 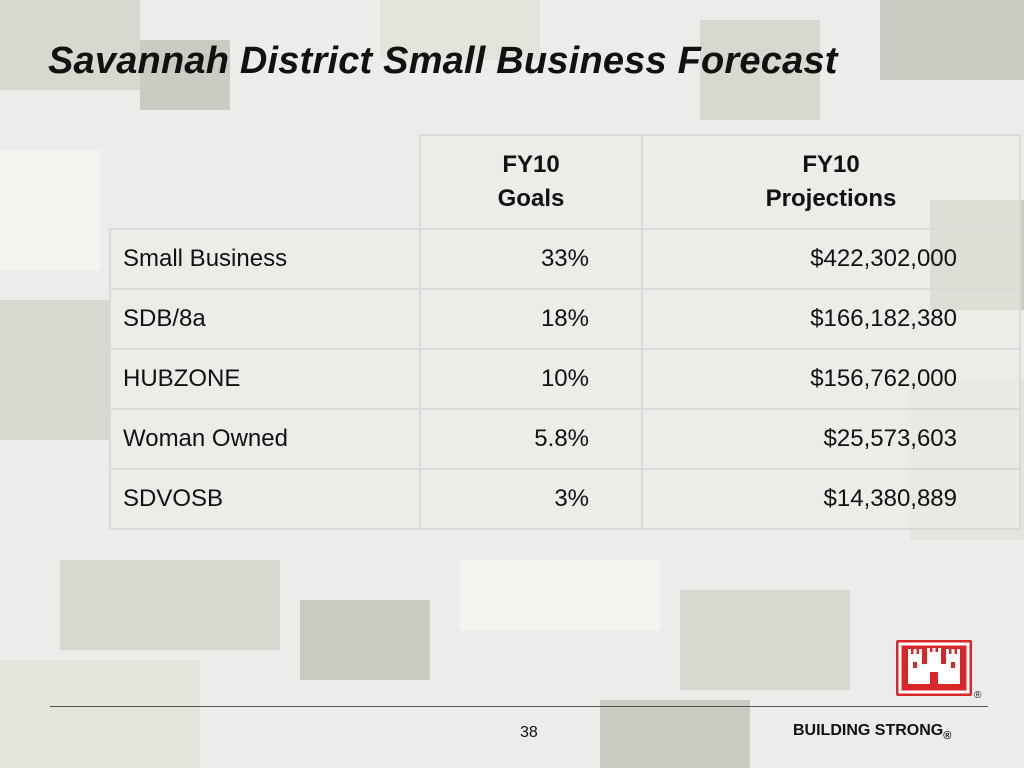 I want to click on row-label: SDB/8a, so click(x=265, y=319).